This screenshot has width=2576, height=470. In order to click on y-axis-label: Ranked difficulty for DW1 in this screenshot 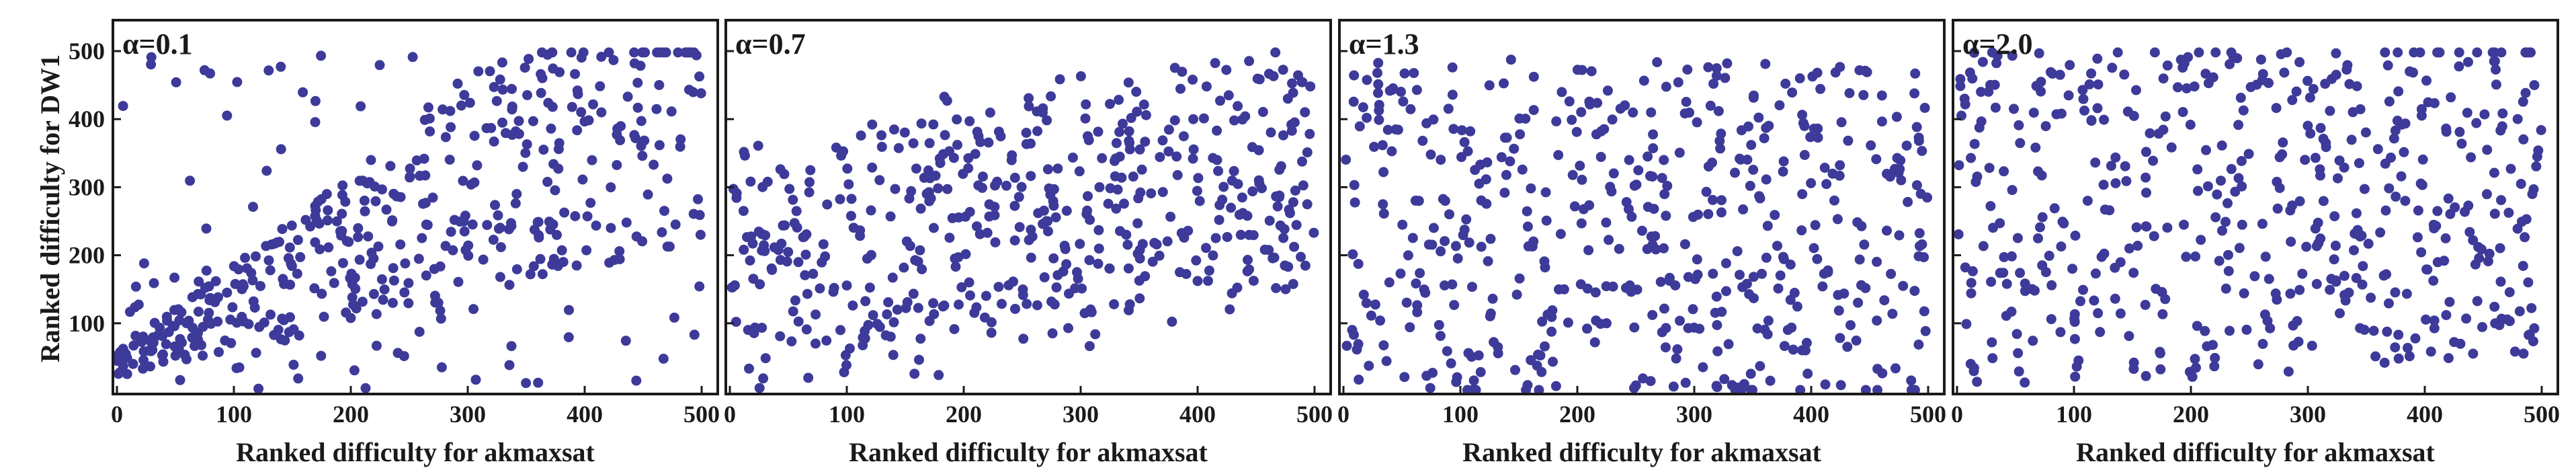, I will do `click(50, 208)`.